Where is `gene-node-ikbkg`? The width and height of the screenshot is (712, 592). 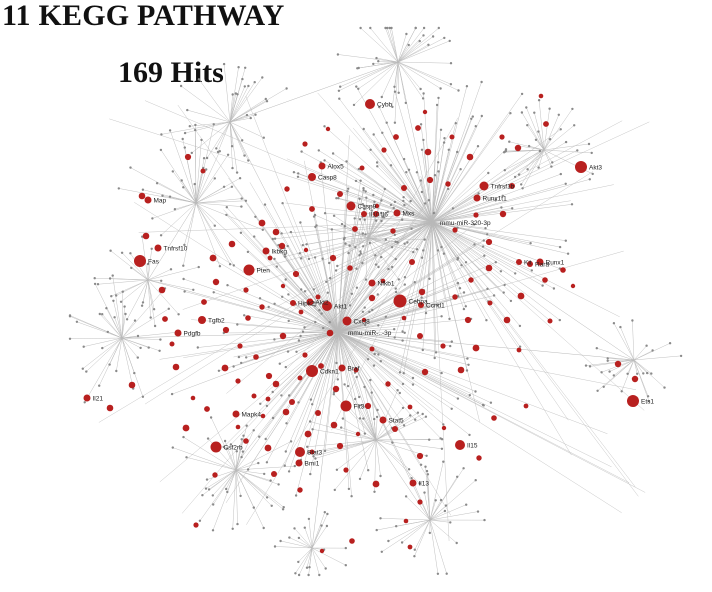 gene-node-ikbkg is located at coordinates (266, 251).